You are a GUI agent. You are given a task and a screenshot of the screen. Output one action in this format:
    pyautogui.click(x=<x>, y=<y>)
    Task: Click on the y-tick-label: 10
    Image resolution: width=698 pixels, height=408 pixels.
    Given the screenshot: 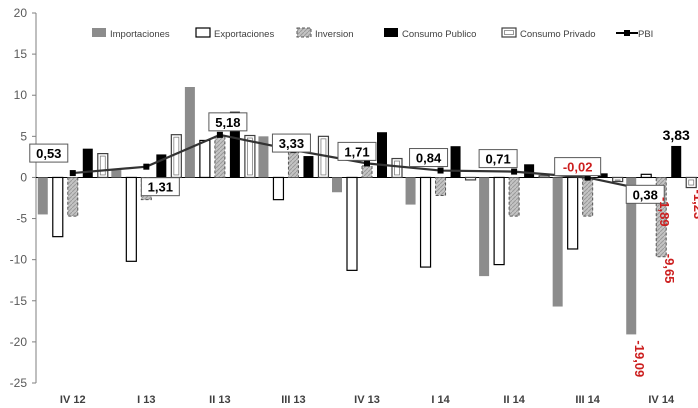 What is the action you would take?
    pyautogui.click(x=21, y=95)
    